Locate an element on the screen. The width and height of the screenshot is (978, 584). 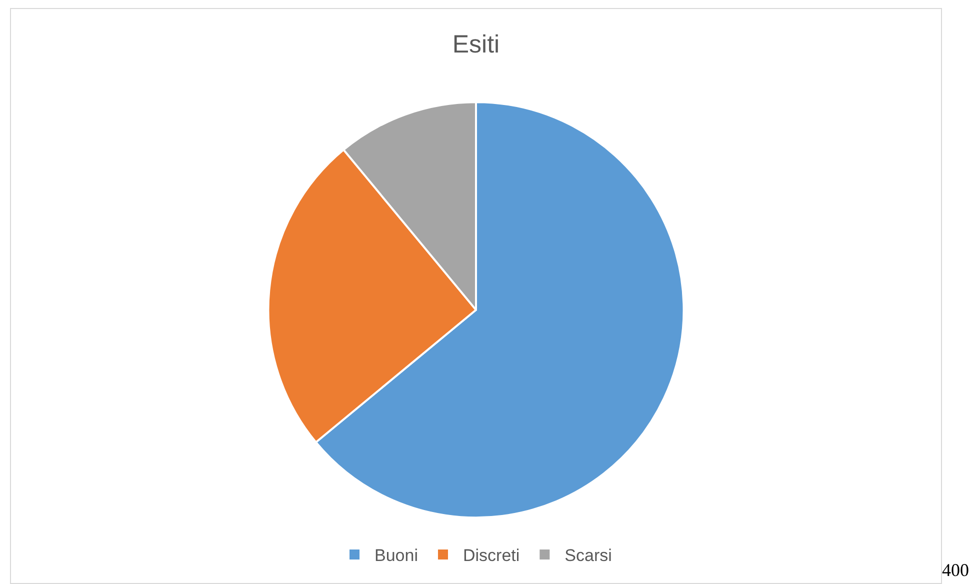
chart-title: Esiti is located at coordinates (476, 44).